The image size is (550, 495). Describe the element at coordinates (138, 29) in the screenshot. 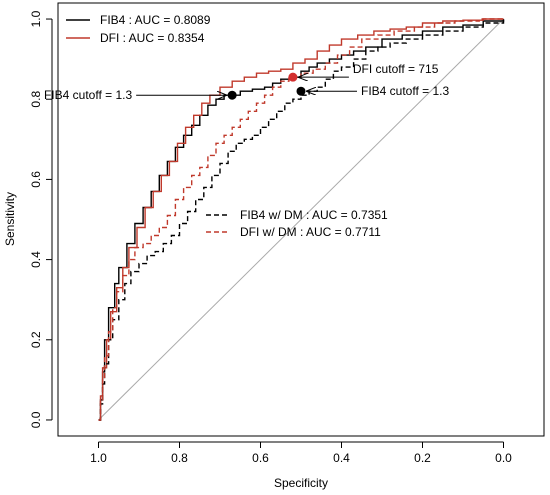

I see `legend-top: FIB4 : AUC = 0.8089 DFI : AUC = 0.8354` at that location.